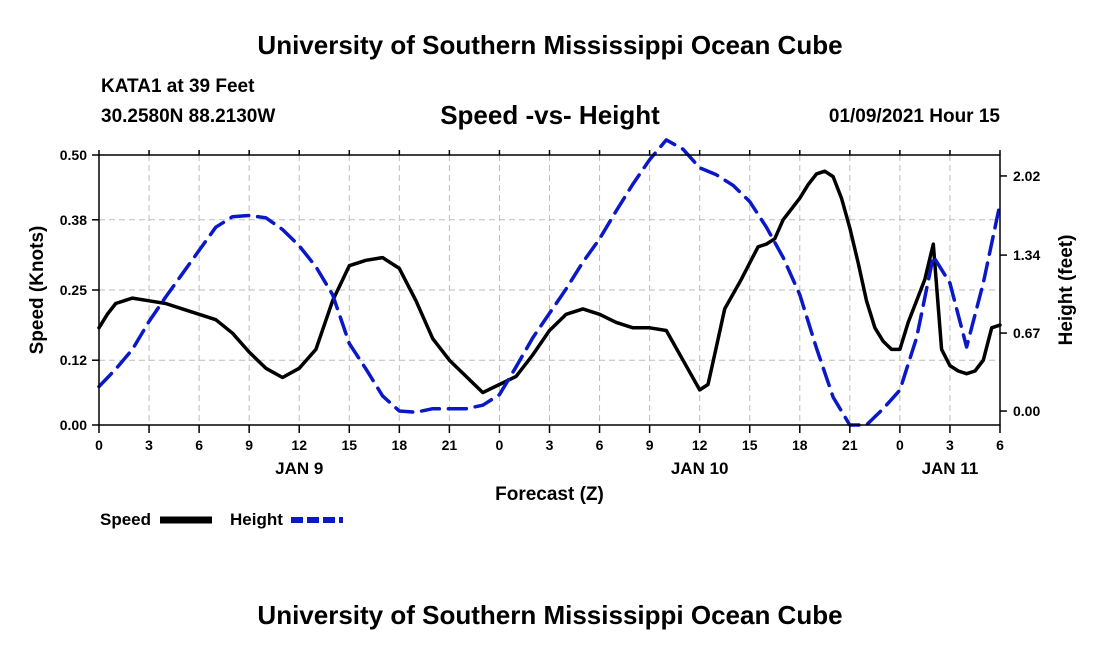  Describe the element at coordinates (550, 115) in the screenshot. I see `chart-title: Speed -vs- Height` at that location.